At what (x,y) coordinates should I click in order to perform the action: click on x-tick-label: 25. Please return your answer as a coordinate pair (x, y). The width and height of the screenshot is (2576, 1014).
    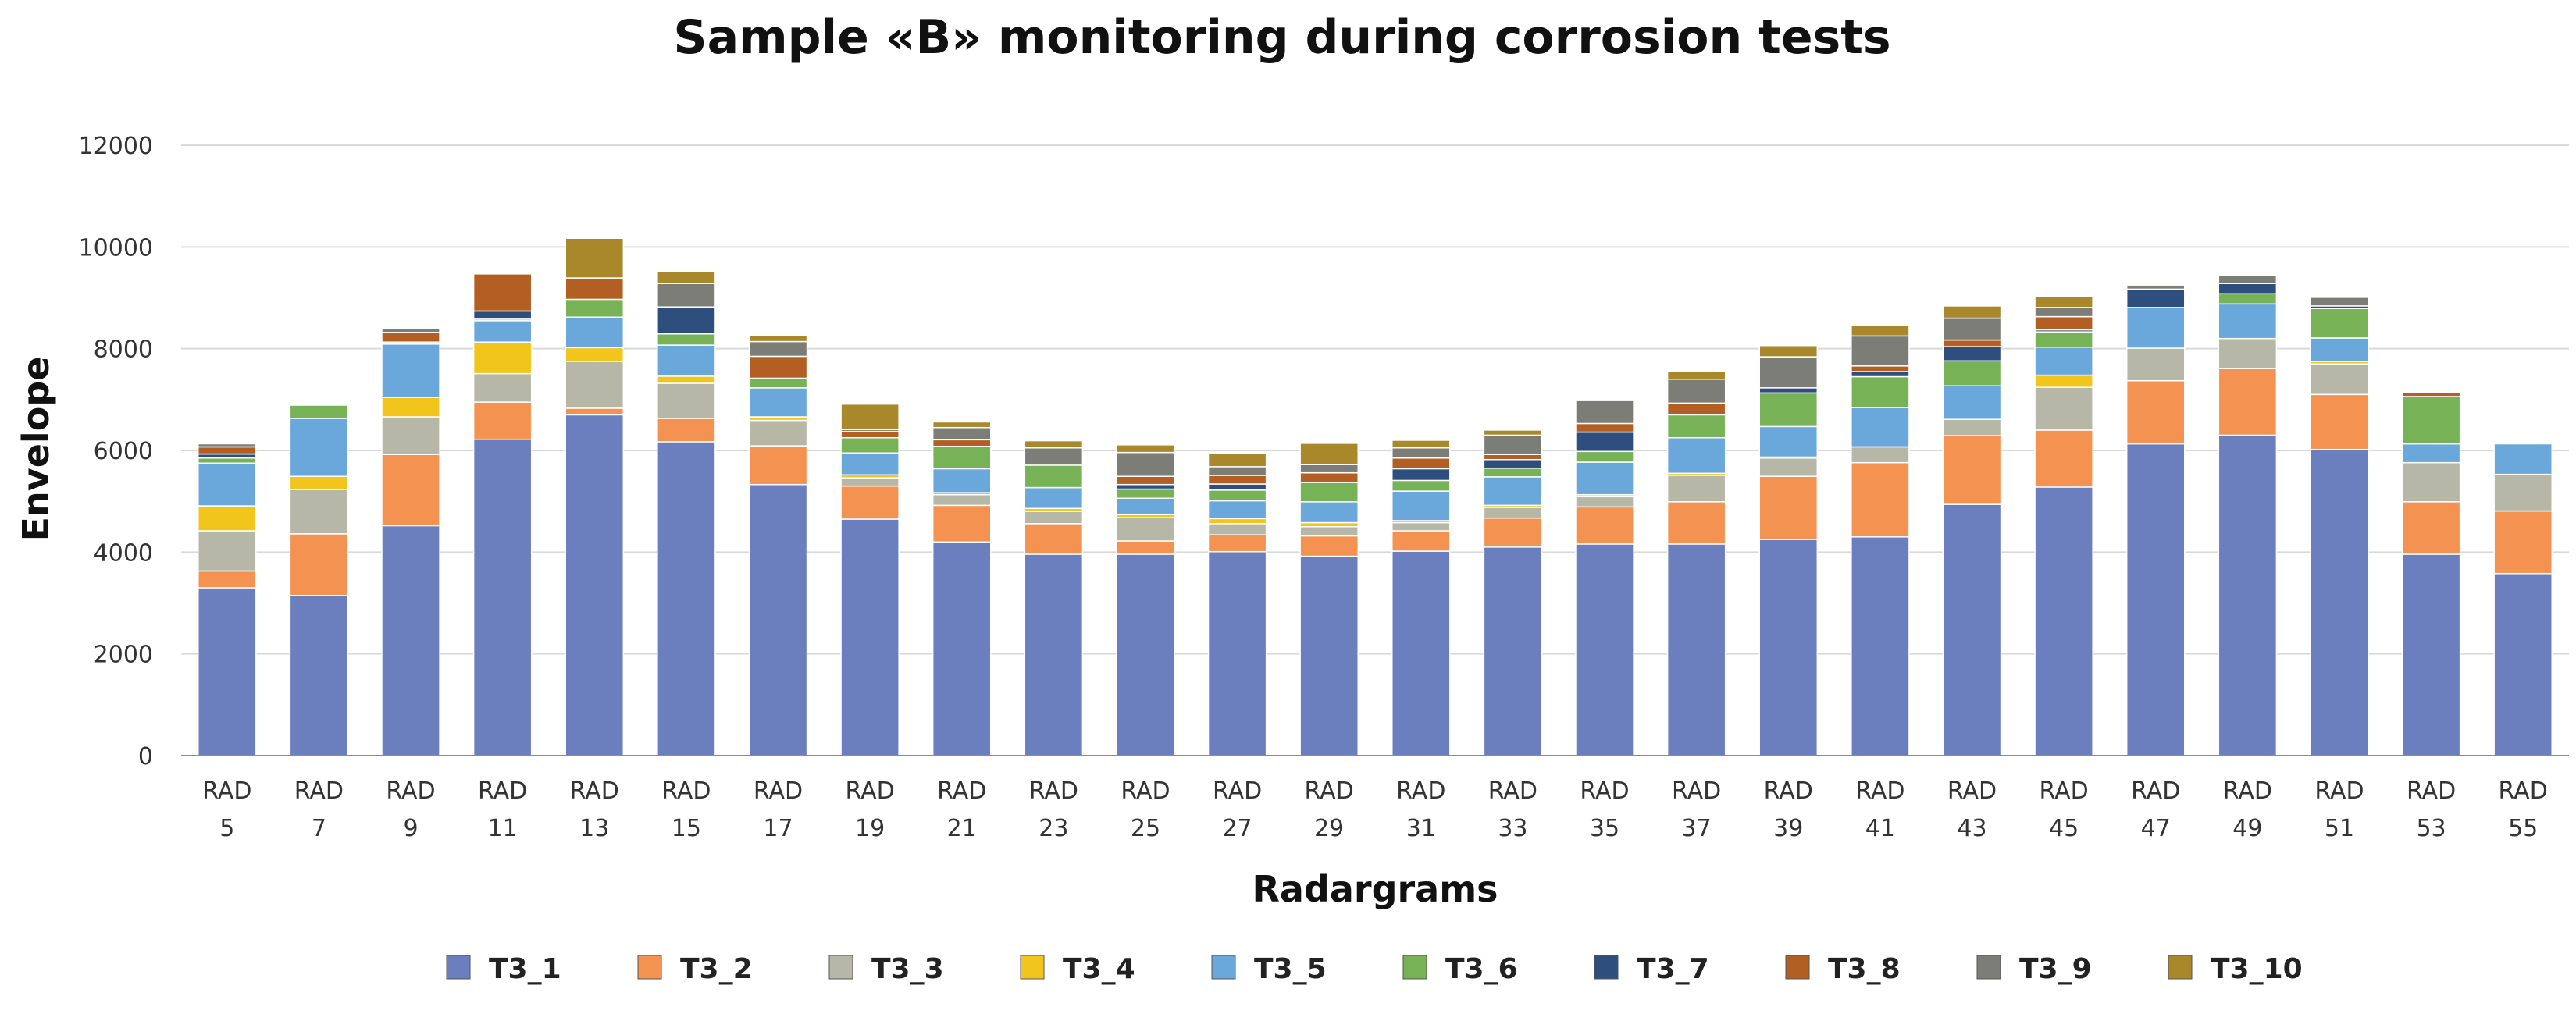
    Looking at the image, I should click on (1145, 828).